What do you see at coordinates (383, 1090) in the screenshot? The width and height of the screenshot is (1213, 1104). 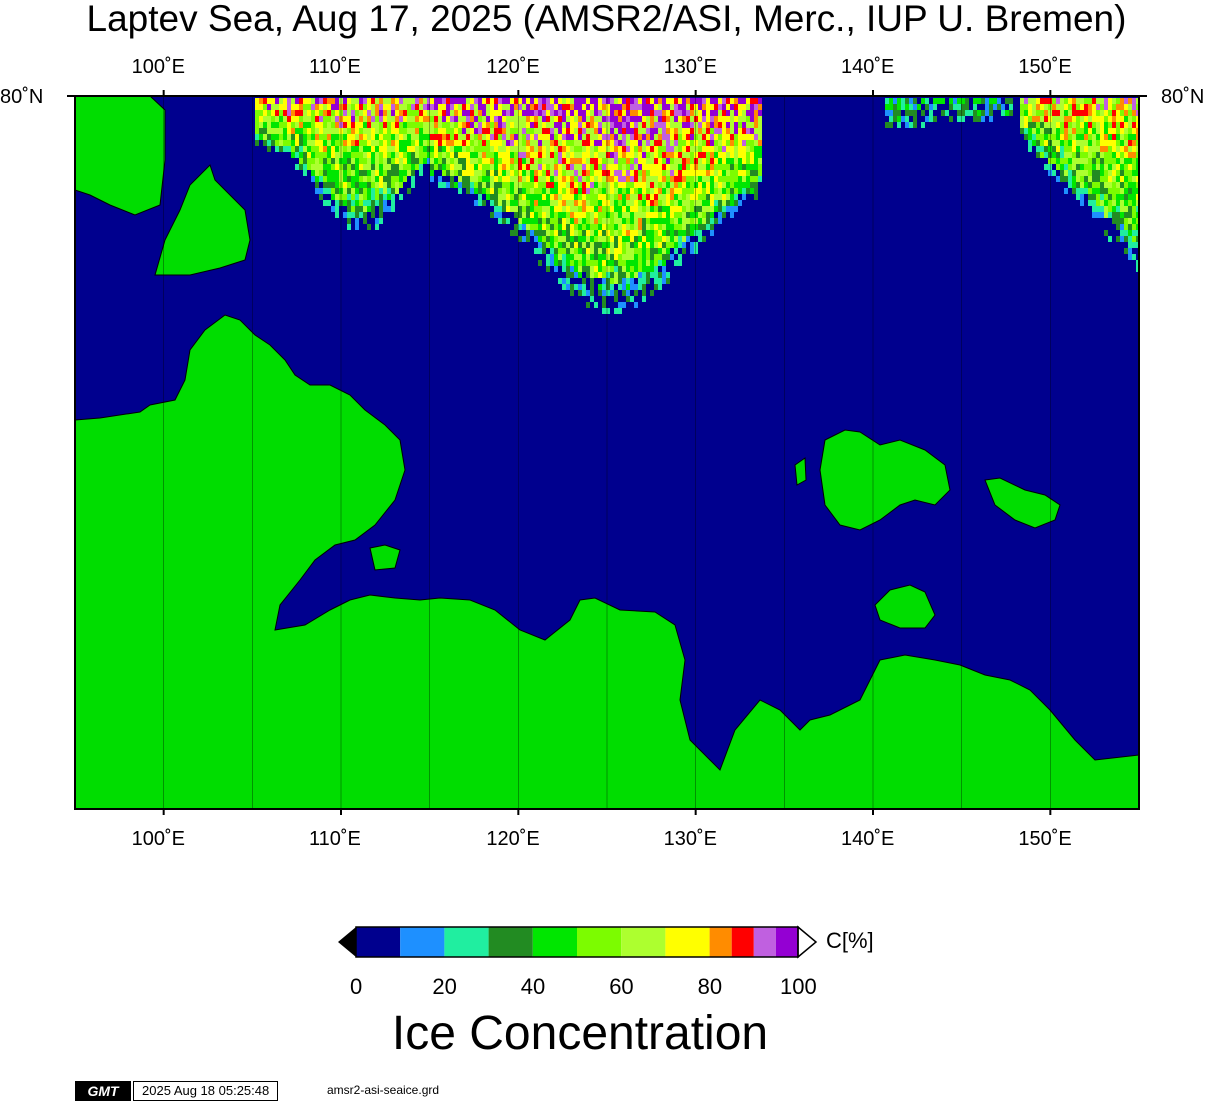 I see `grid-filename: amsr2-asi-seaice.grd` at bounding box center [383, 1090].